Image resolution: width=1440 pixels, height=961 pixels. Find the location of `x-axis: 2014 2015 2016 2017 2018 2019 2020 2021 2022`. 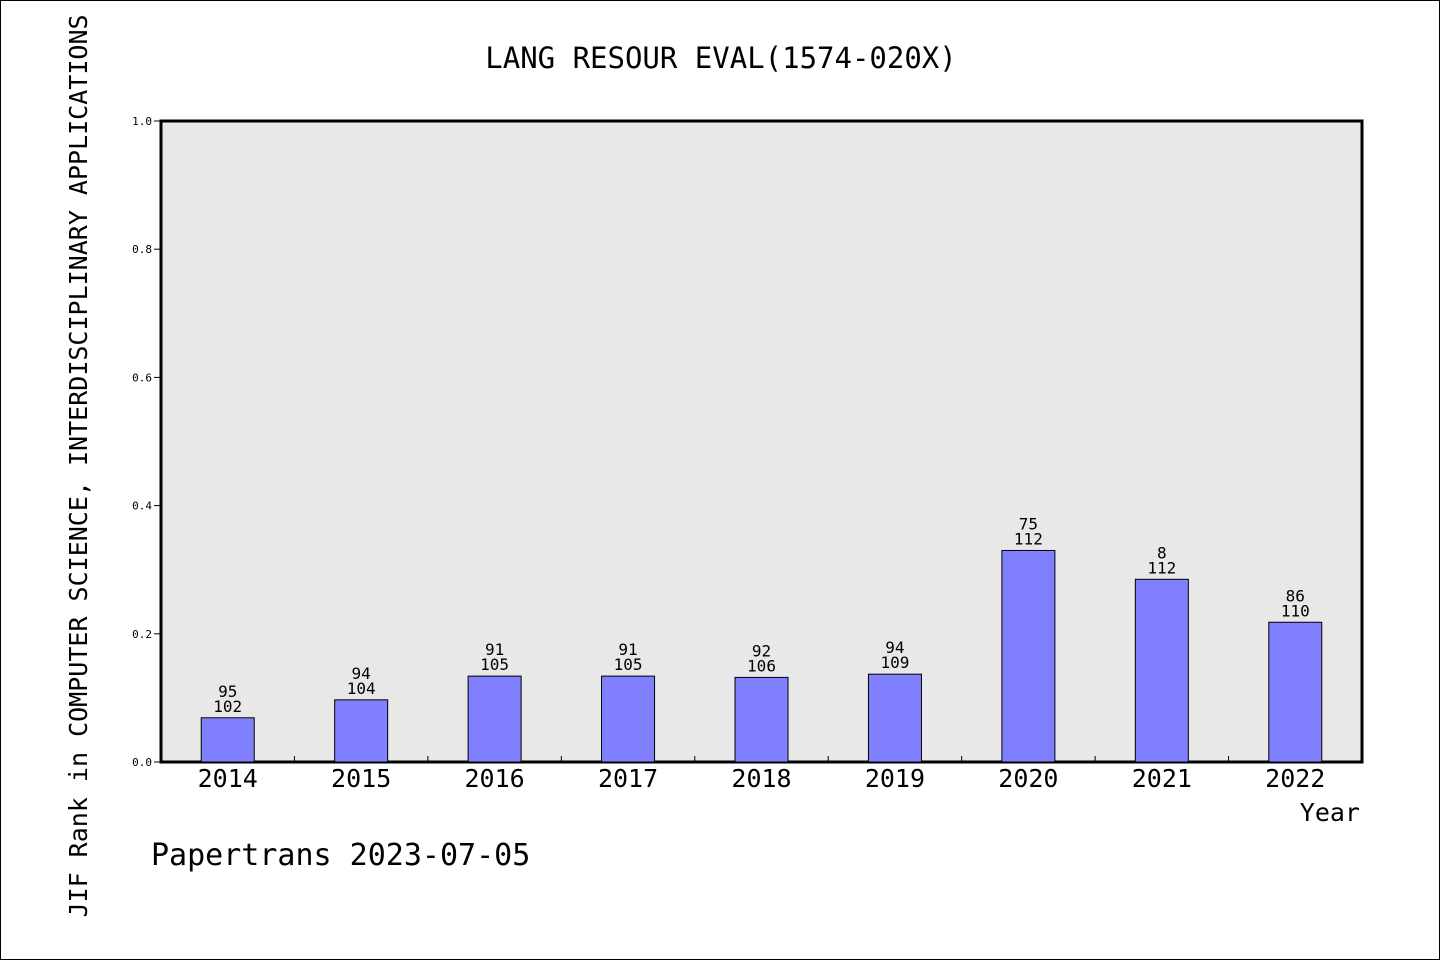

x-axis: 2014 2015 2016 2017 2018 2019 2020 2021 2022 is located at coordinates (761, 774).